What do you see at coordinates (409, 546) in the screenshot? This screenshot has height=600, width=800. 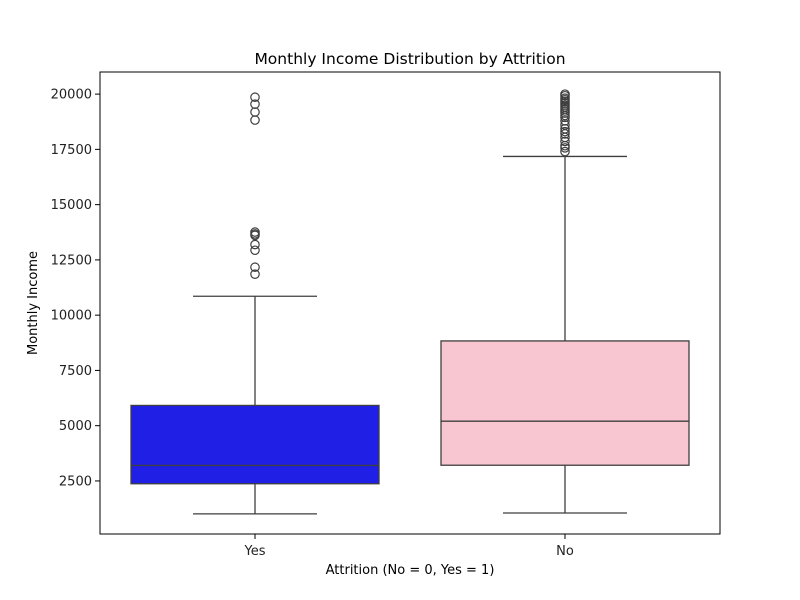 I see `x-axis: Yes No` at bounding box center [409, 546].